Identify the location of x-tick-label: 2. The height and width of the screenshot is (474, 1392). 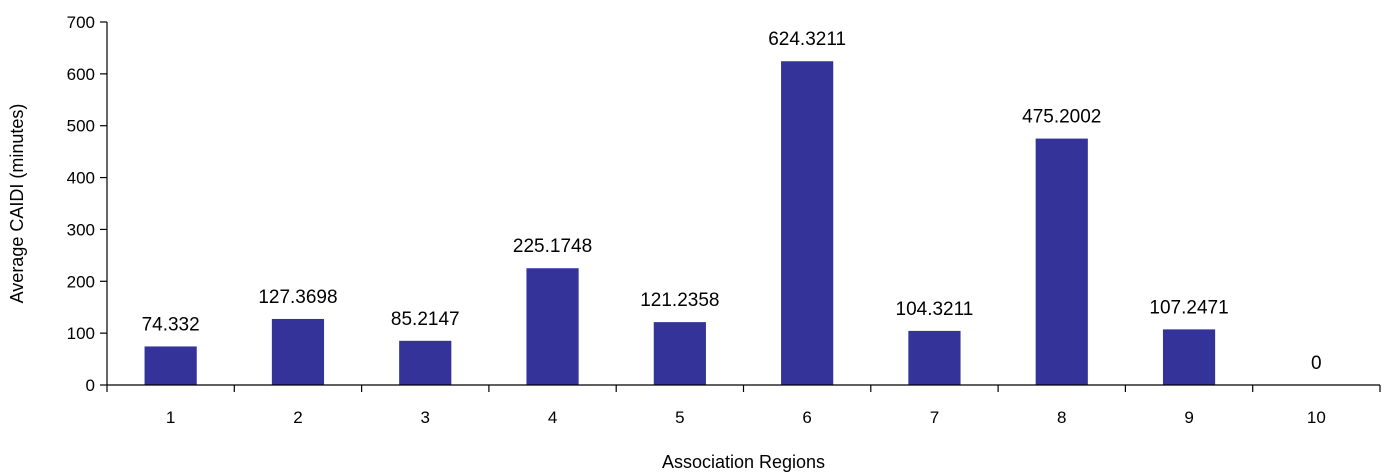
(297, 417).